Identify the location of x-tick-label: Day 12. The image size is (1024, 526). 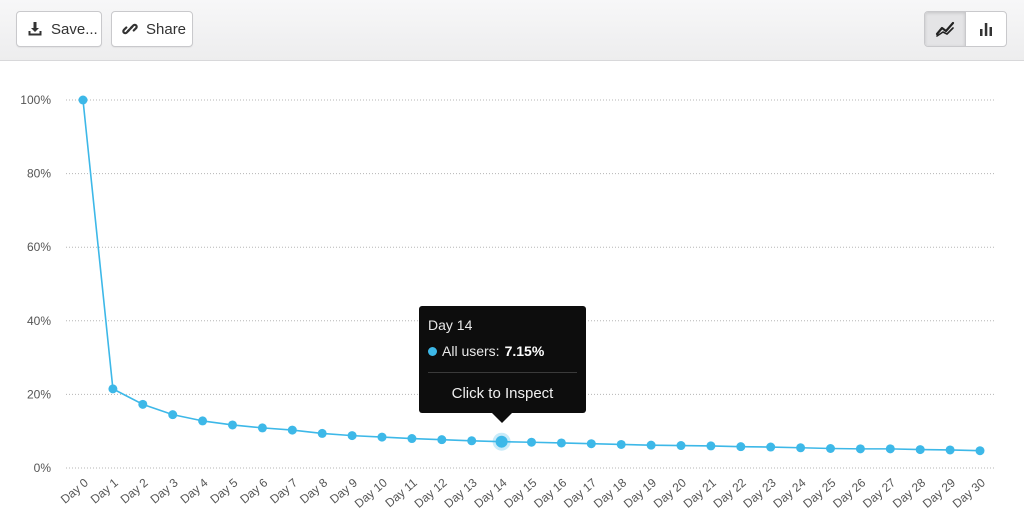
(431, 492).